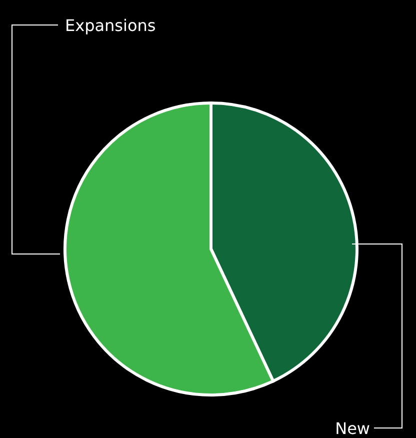  I want to click on slice-label: New, so click(352, 428).